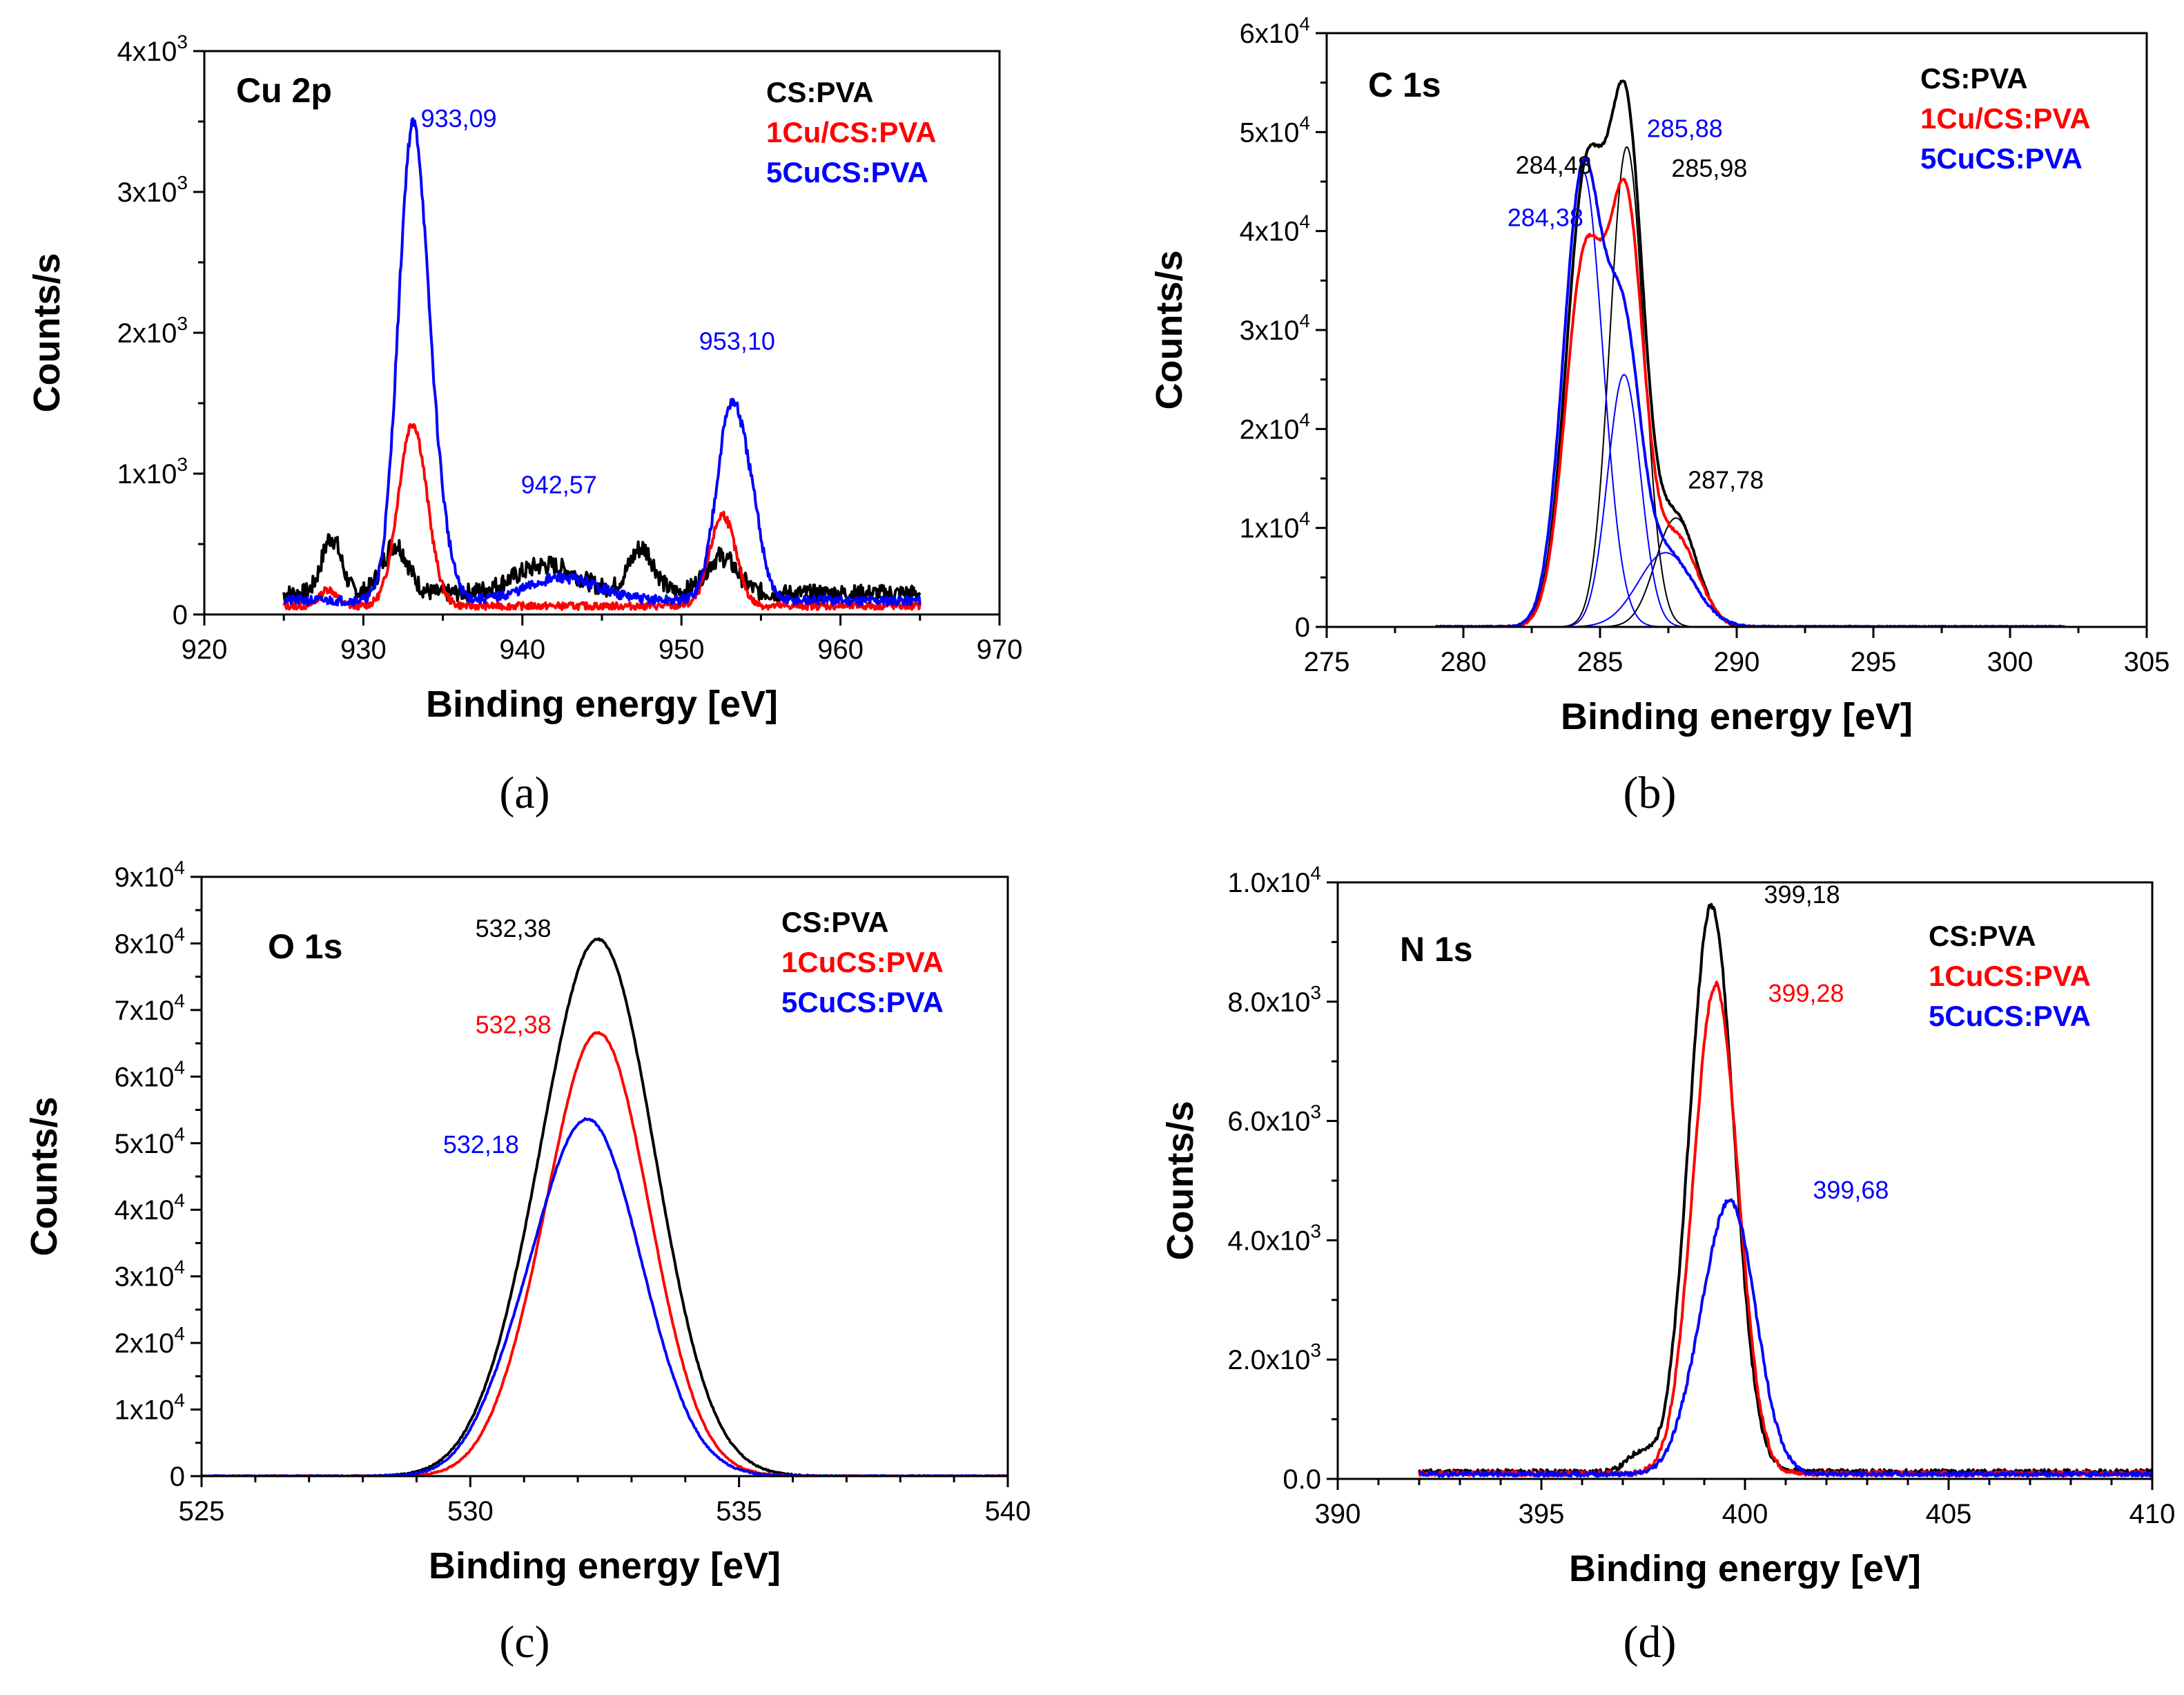 The height and width of the screenshot is (1695, 2184). Describe the element at coordinates (1737, 662) in the screenshot. I see `x-tick-label: 290` at that location.